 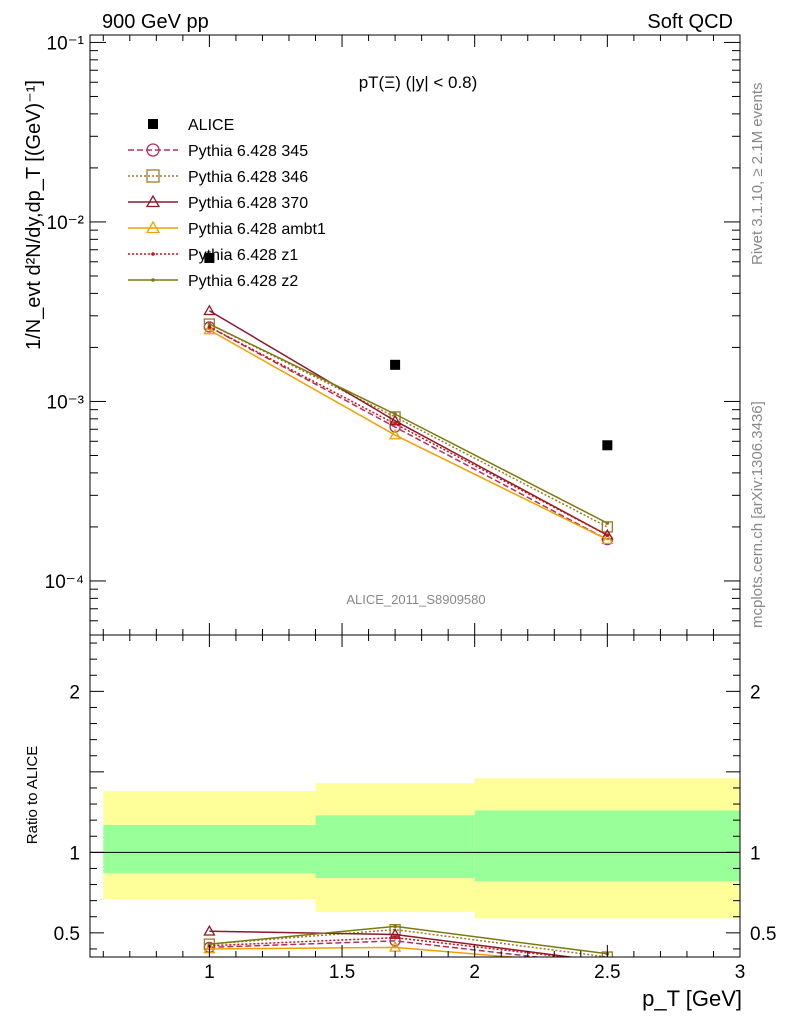 What do you see at coordinates (155, 22) in the screenshot?
I see `header-left: 900 GeV pp` at bounding box center [155, 22].